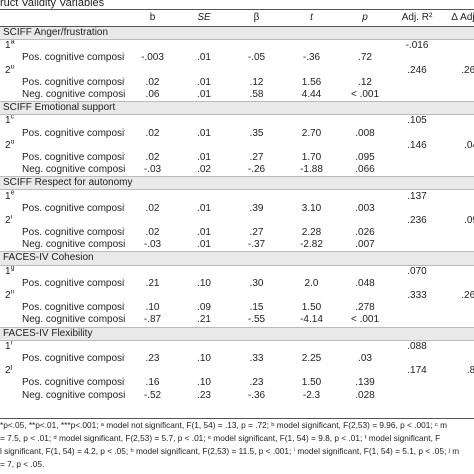  Describe the element at coordinates (365, 208) in the screenshot. I see `p-cell: .003` at that location.